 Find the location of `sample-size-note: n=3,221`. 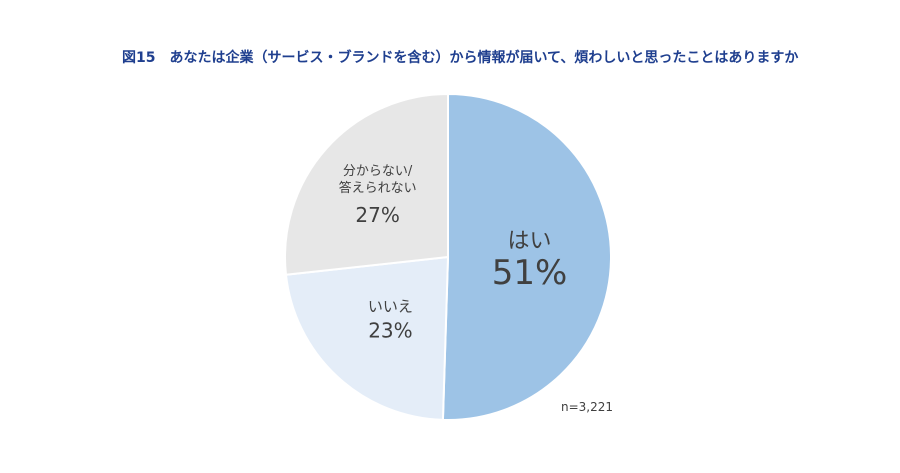

sample-size-note: n=3,221 is located at coordinates (587, 407).